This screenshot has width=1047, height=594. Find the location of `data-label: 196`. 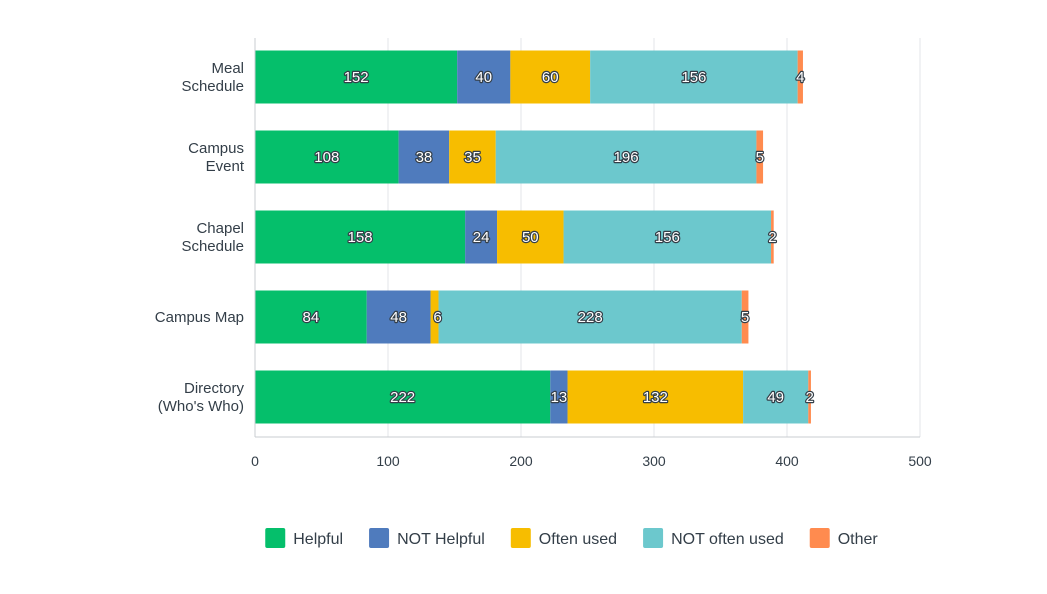

data-label: 196 is located at coordinates (626, 157).